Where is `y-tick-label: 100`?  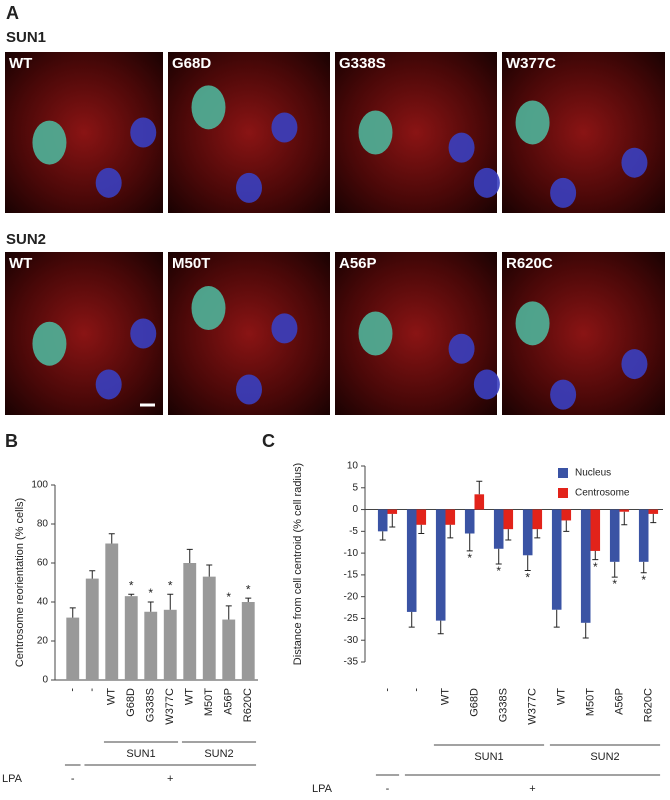
y-tick-label: 100 is located at coordinates (39, 485).